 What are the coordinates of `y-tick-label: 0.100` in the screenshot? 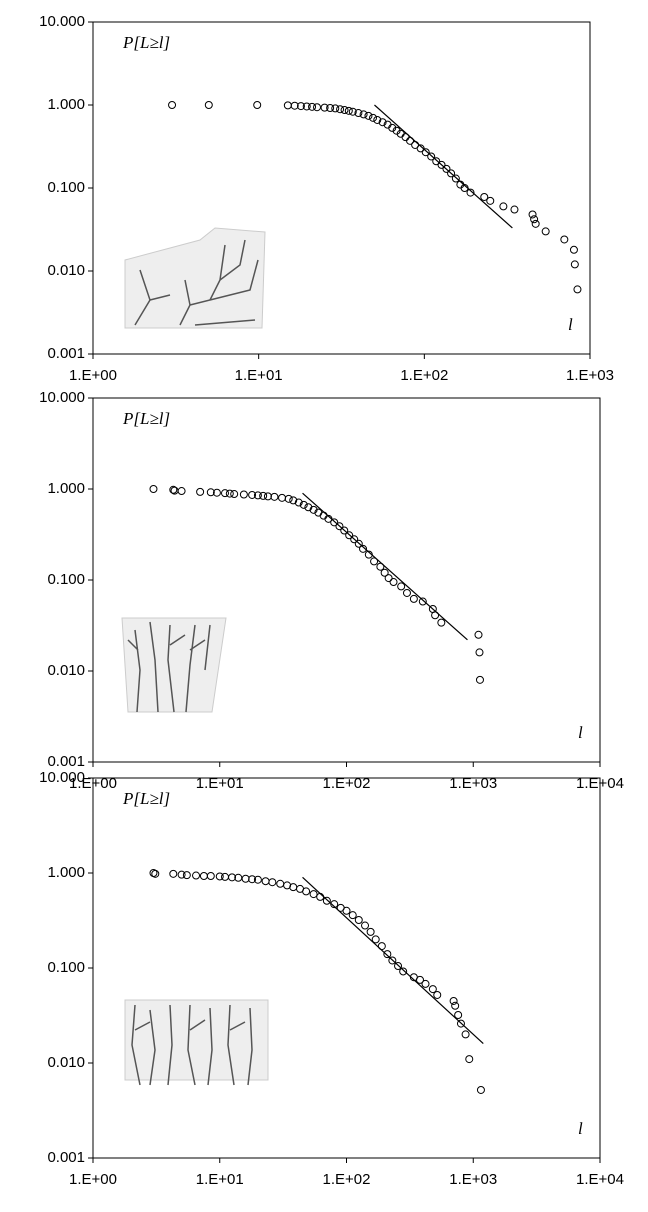 It's located at (66, 187).